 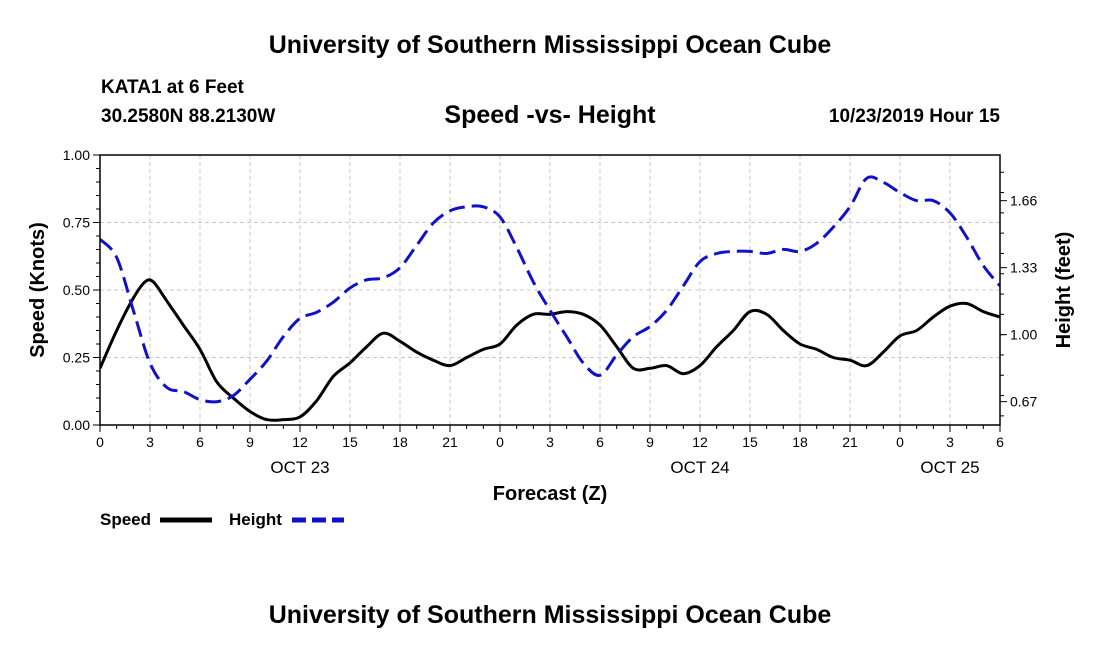 I want to click on y2-tick-label: 1.33, so click(x=1023, y=268).